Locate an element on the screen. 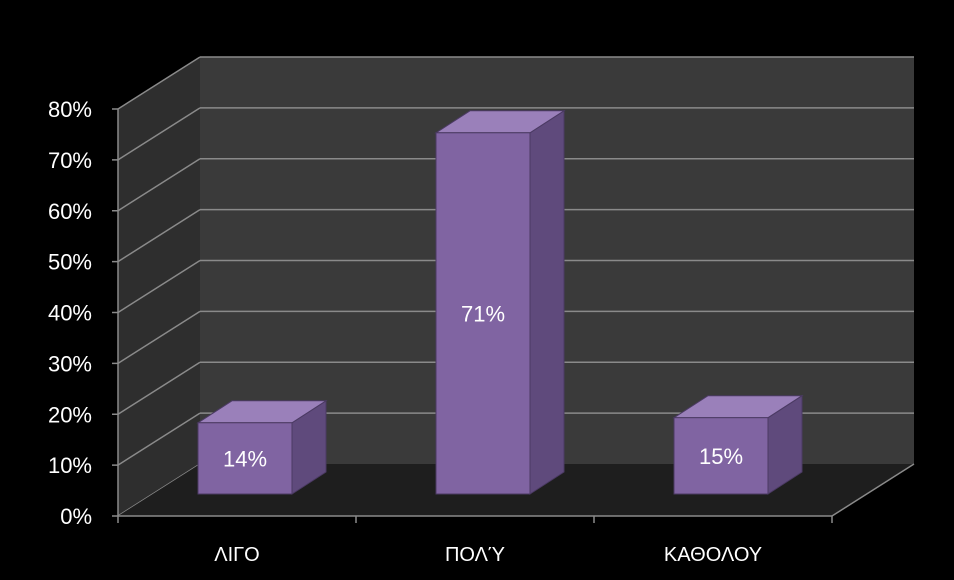 The width and height of the screenshot is (954, 580). x-tick-label: ΠΟΛΎ is located at coordinates (475, 555).